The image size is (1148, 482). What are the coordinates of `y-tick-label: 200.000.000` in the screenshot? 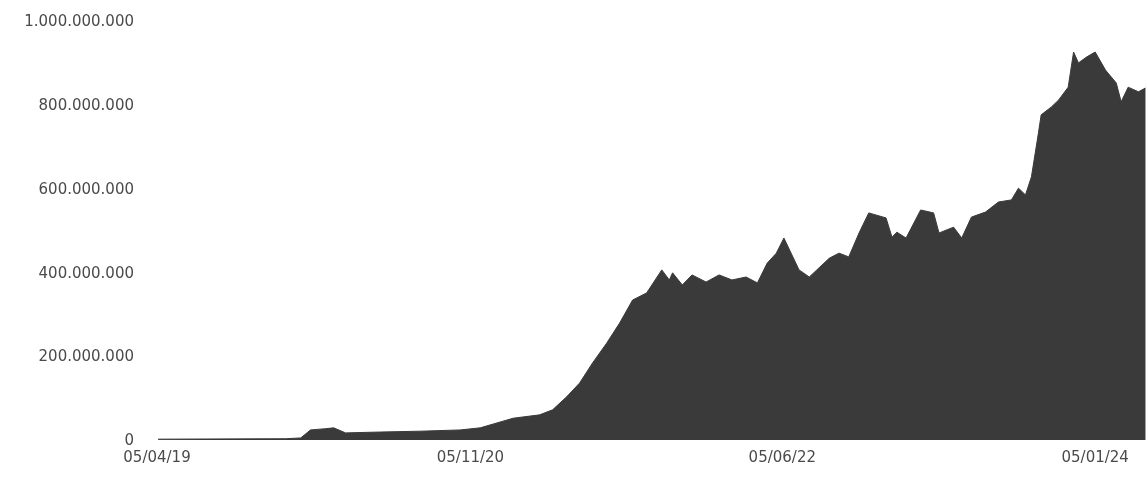 It's located at (86, 356).